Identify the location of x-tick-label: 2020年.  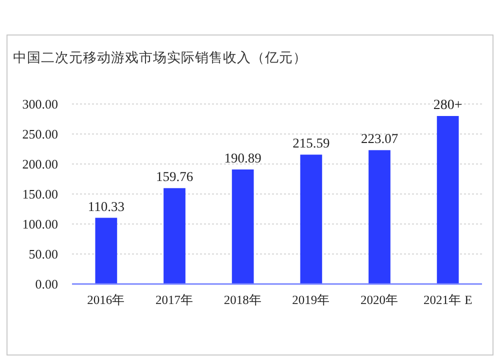
(379, 300).